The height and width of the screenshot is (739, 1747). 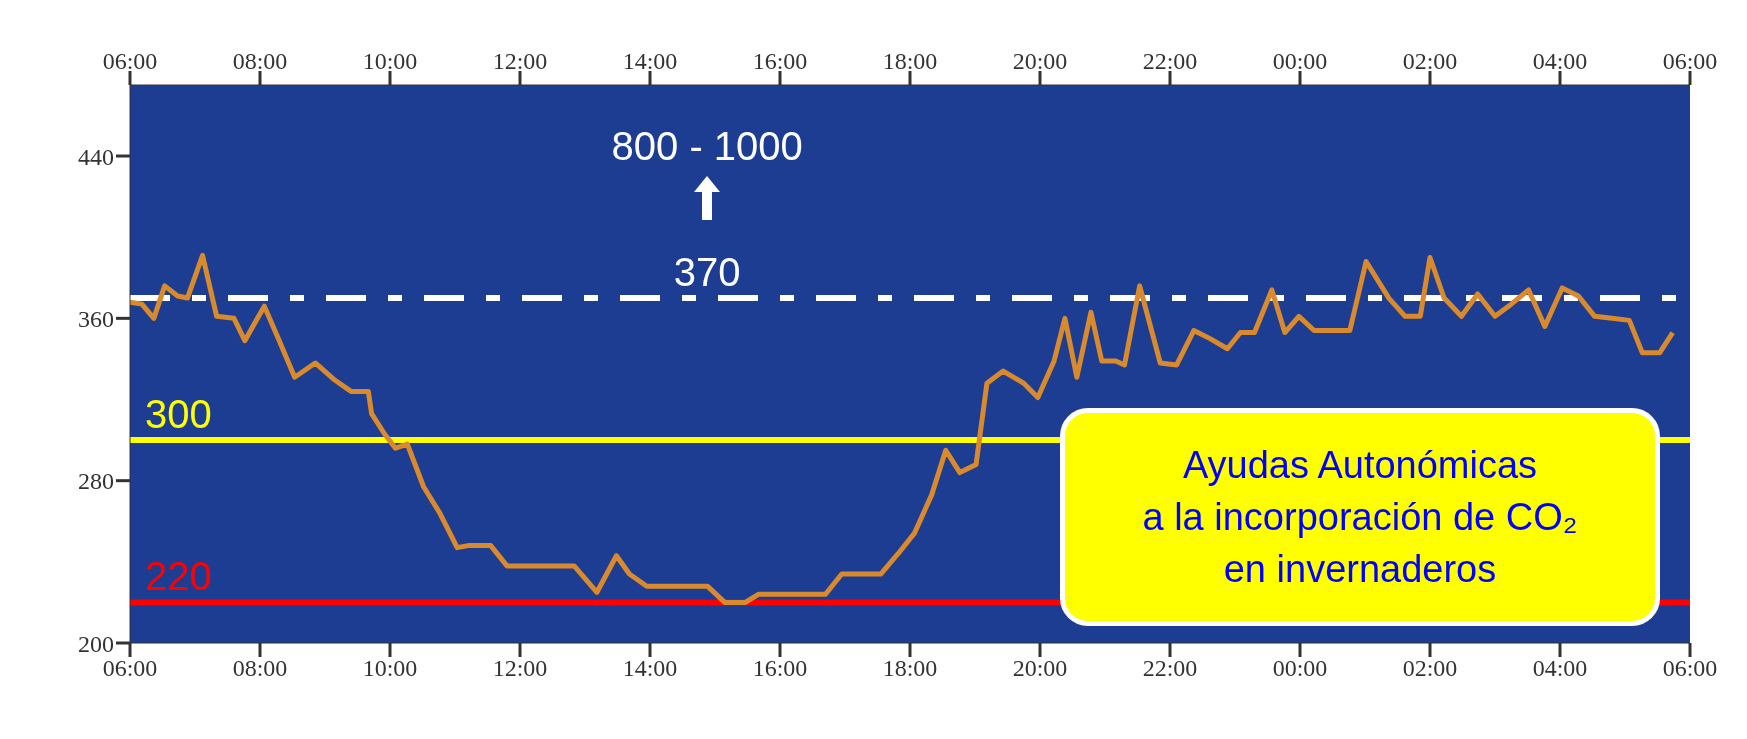 What do you see at coordinates (260, 668) in the screenshot?
I see `x2-tick-label: 08:00` at bounding box center [260, 668].